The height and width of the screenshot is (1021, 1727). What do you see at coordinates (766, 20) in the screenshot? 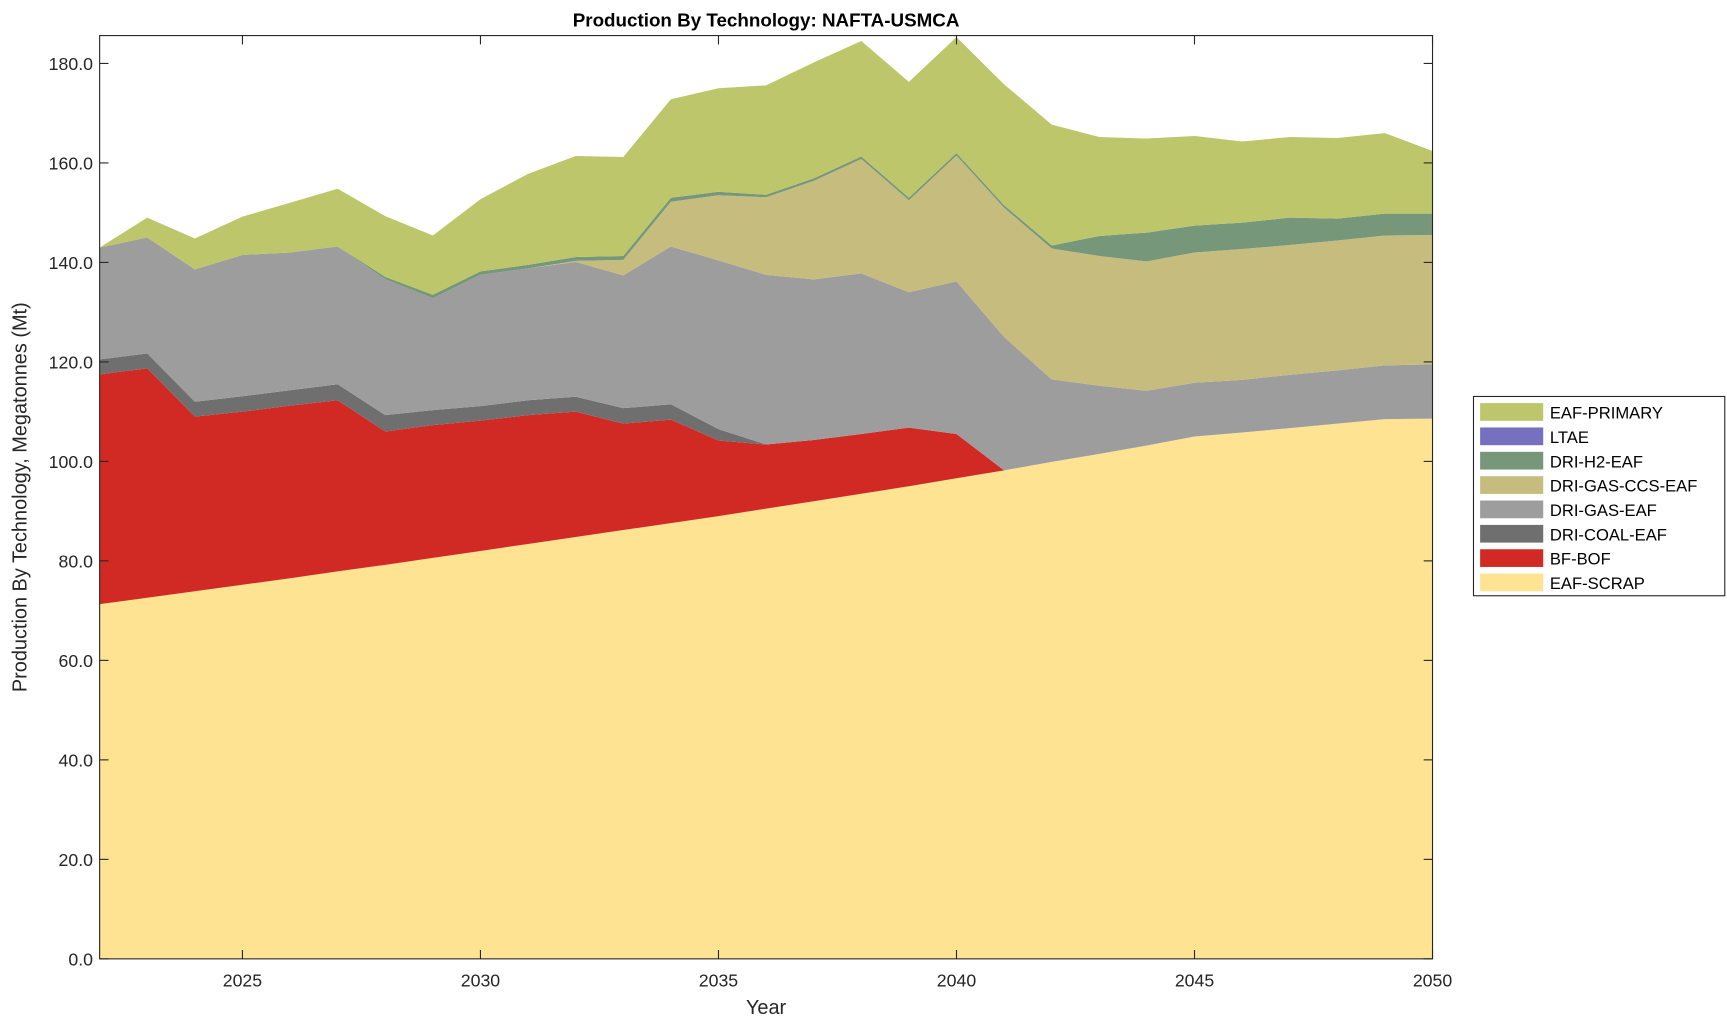
I see `chart-title: Production By Technology: NAFTA-USMCA` at bounding box center [766, 20].